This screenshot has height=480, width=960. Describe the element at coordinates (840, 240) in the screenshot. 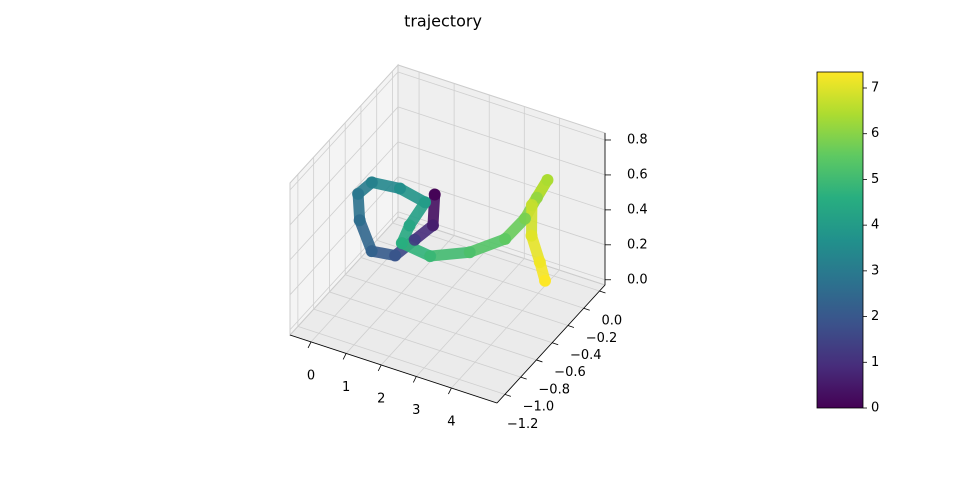

I see `colorbar` at that location.